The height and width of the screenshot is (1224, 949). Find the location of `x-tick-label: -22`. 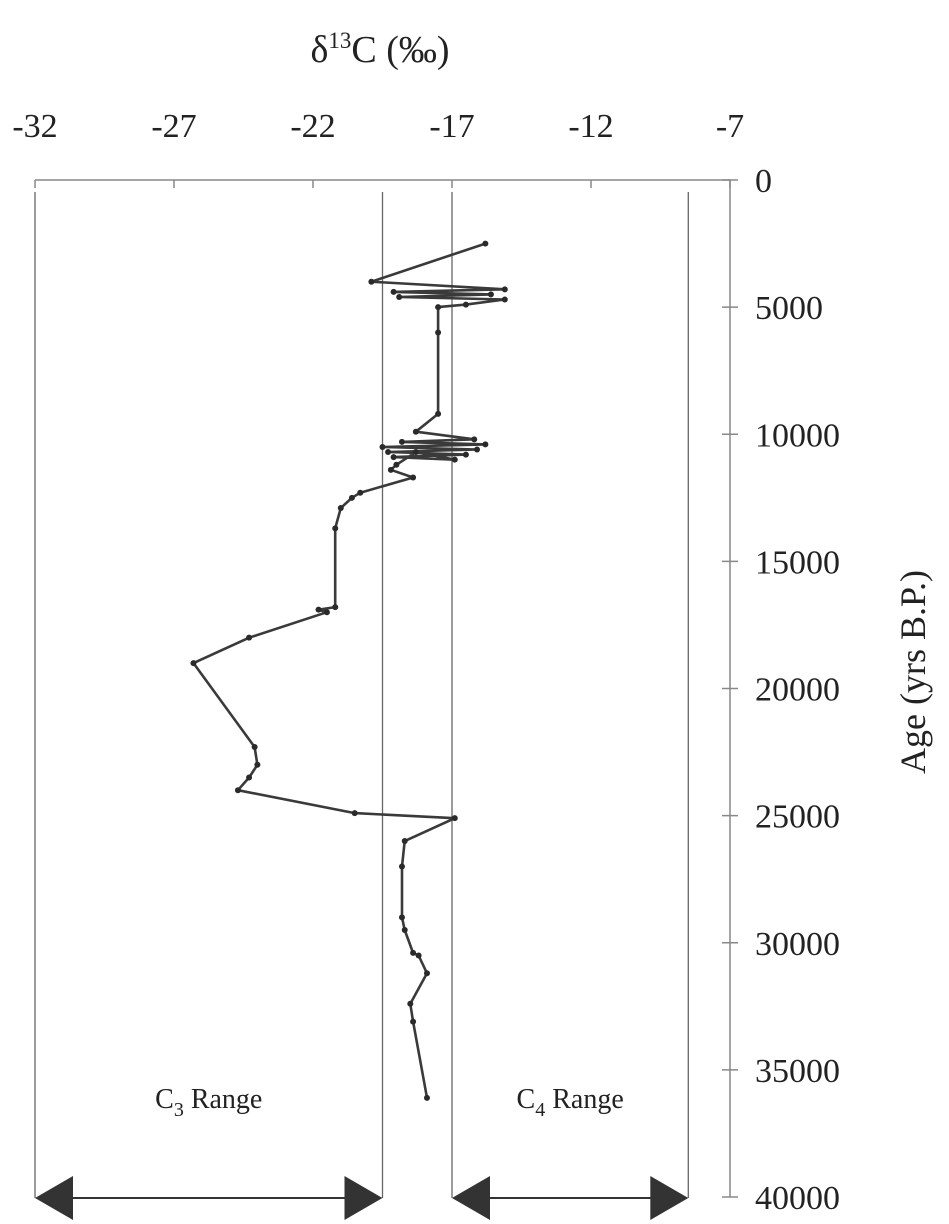

x-tick-label: -22 is located at coordinates (312, 126).